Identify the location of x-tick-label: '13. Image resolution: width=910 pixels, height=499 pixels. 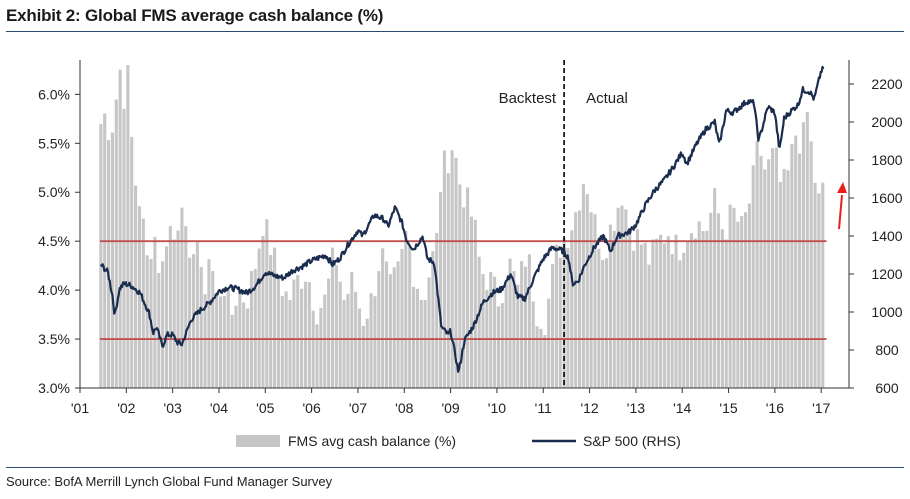
(636, 408).